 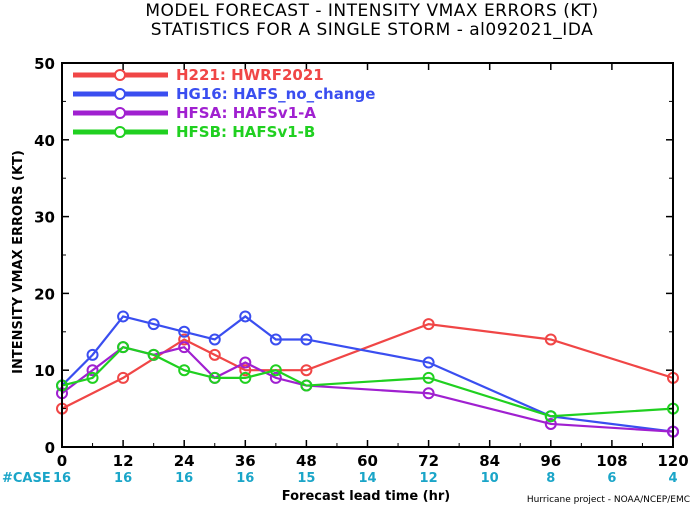 What do you see at coordinates (428, 461) in the screenshot?
I see `x-tick-label: 72` at bounding box center [428, 461].